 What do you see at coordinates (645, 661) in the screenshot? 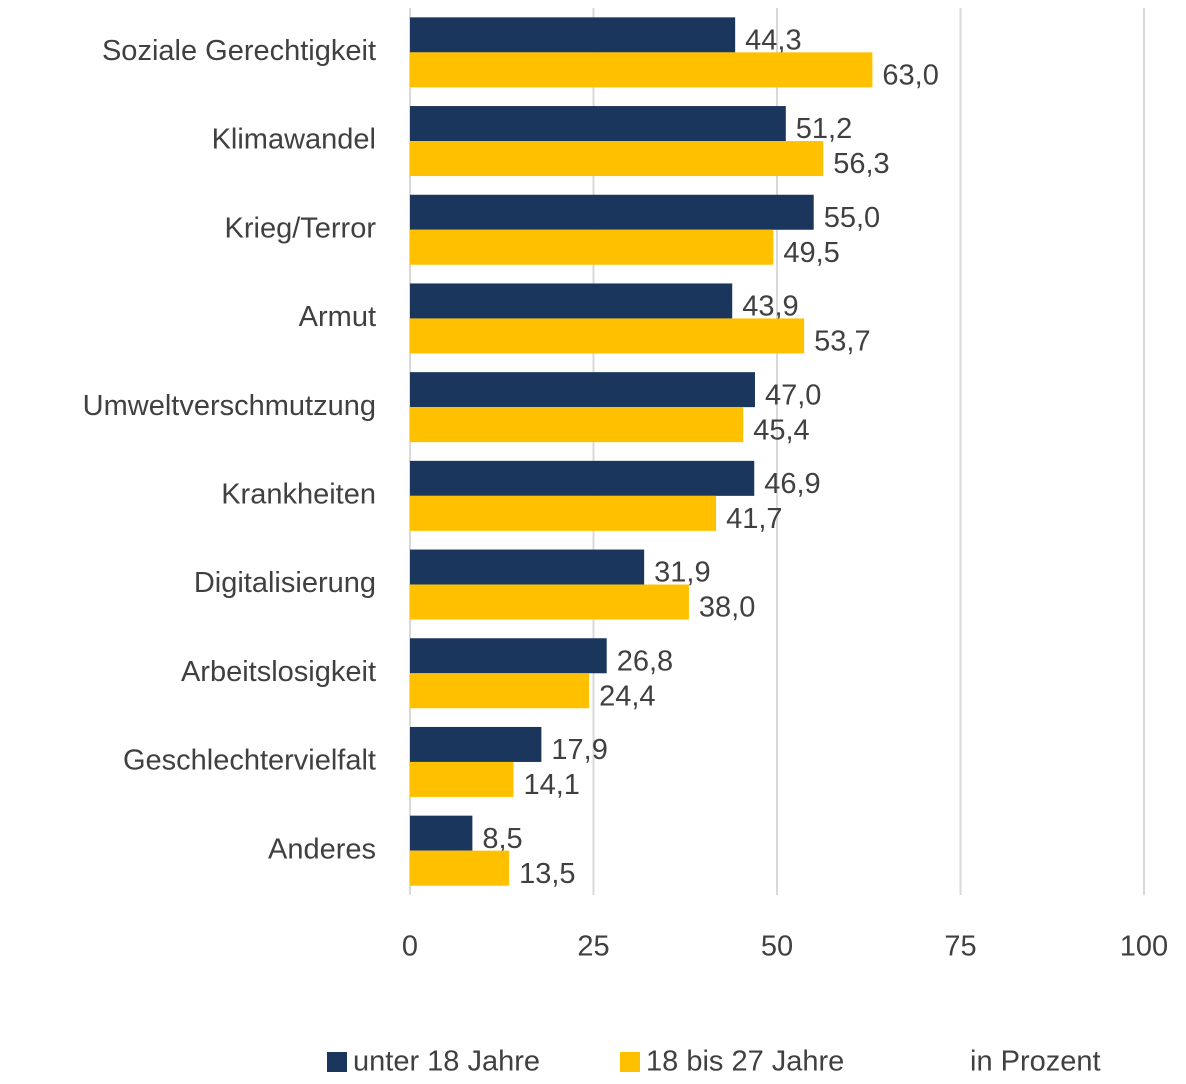
I see `value-label: 26,8` at bounding box center [645, 661].